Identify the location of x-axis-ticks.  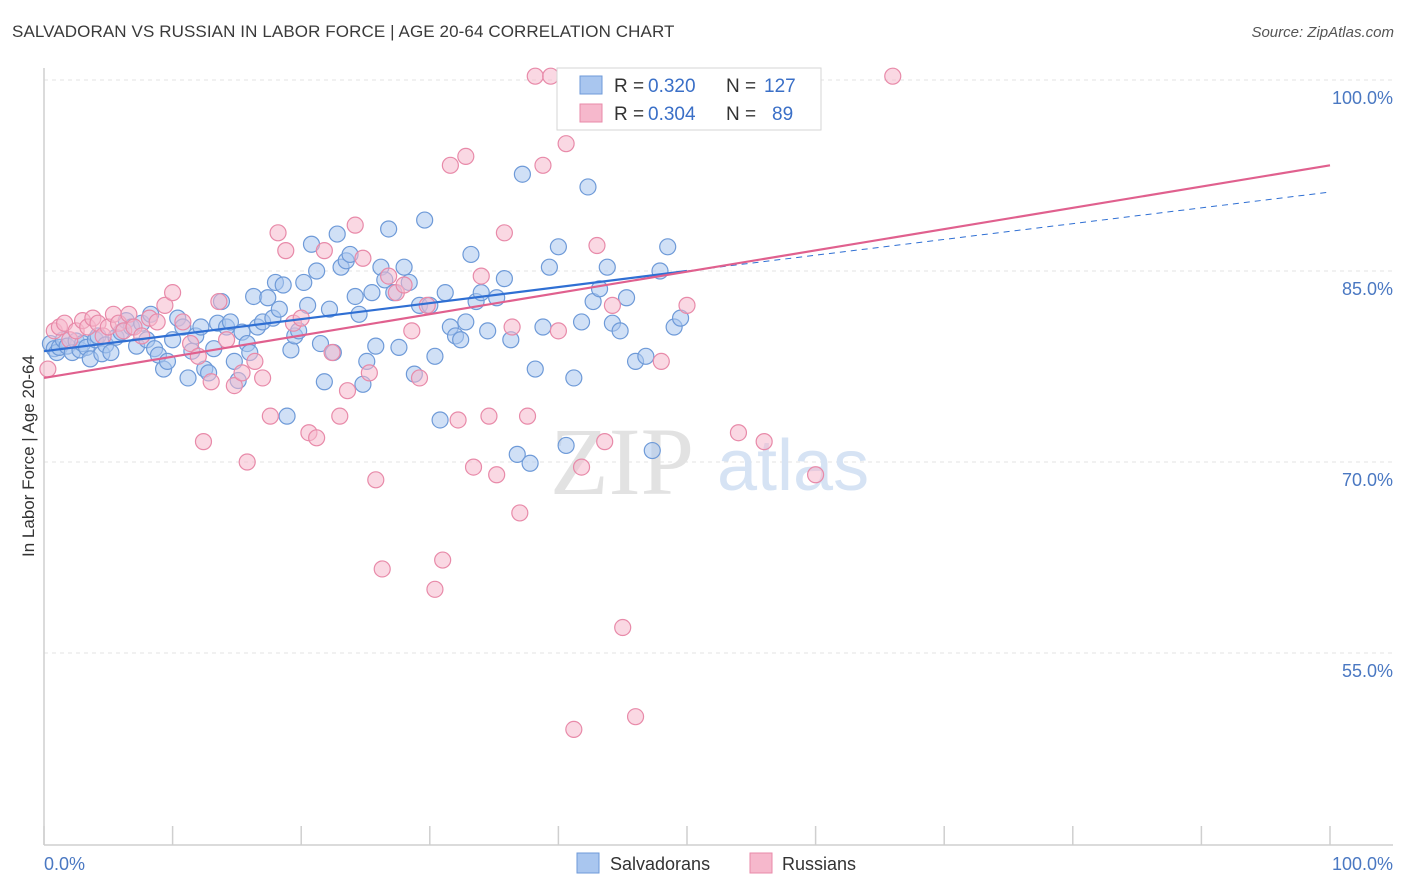
(687, 835).